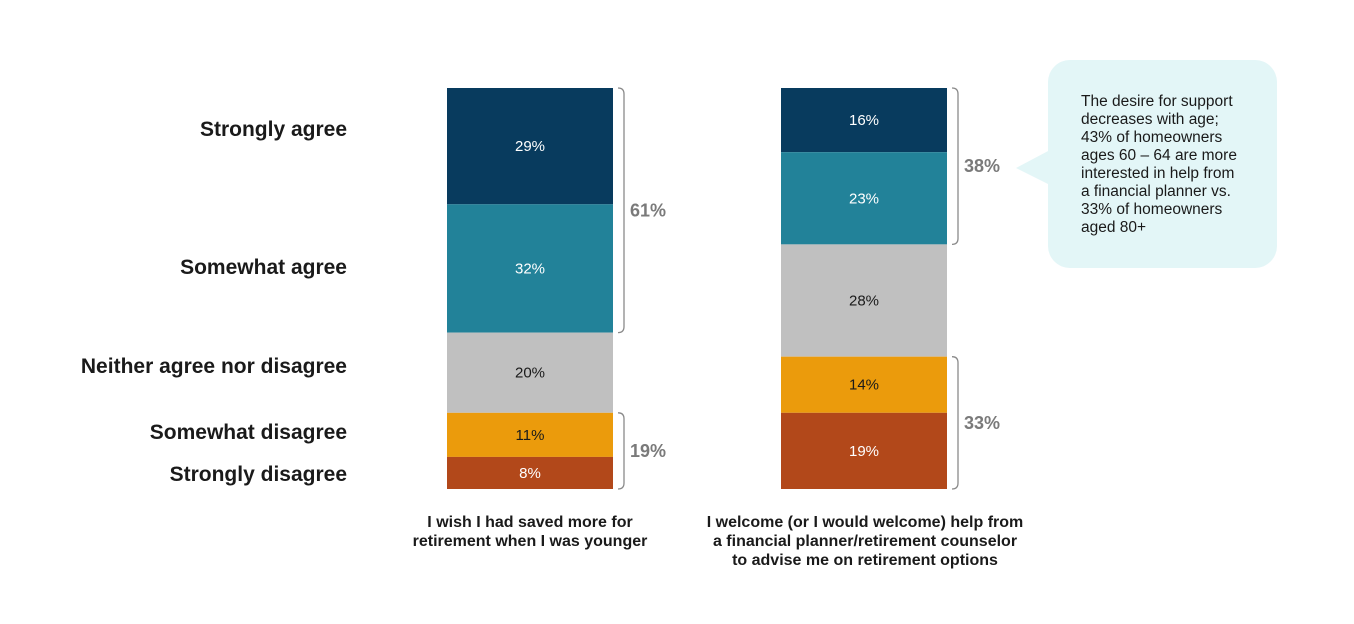 The image size is (1354, 624). What do you see at coordinates (865, 522) in the screenshot?
I see `bar-2-caption-line: I welcome (or I would welcome) help from` at bounding box center [865, 522].